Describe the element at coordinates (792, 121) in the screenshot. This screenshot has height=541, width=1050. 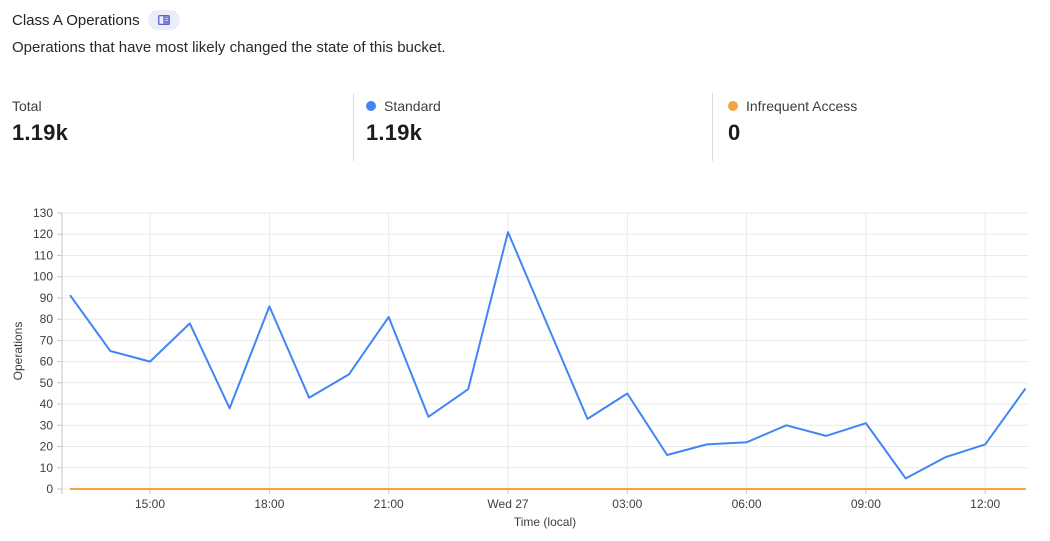
I see `stat-infrequent-access: Infrequent Access 0` at that location.